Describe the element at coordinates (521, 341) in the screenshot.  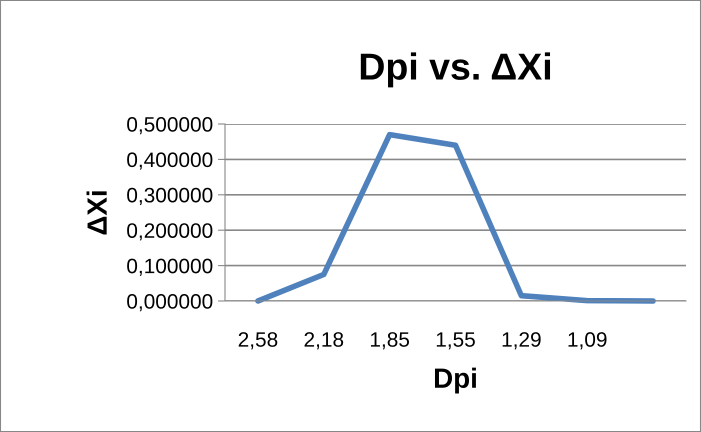
I see `x-tick-label: 1,29` at that location.